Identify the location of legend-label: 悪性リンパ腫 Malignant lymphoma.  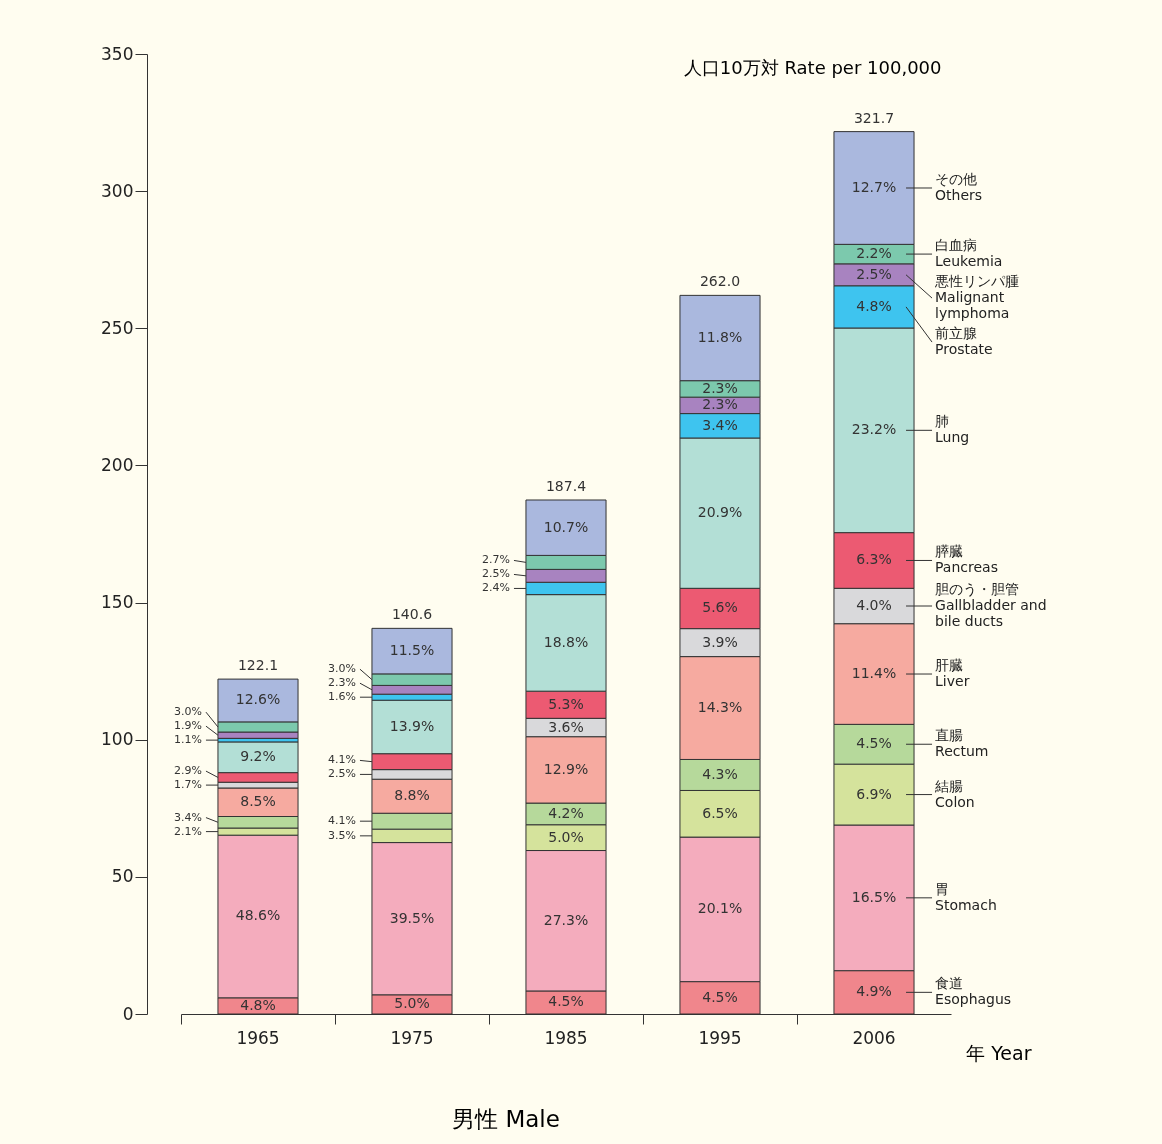
(977, 297).